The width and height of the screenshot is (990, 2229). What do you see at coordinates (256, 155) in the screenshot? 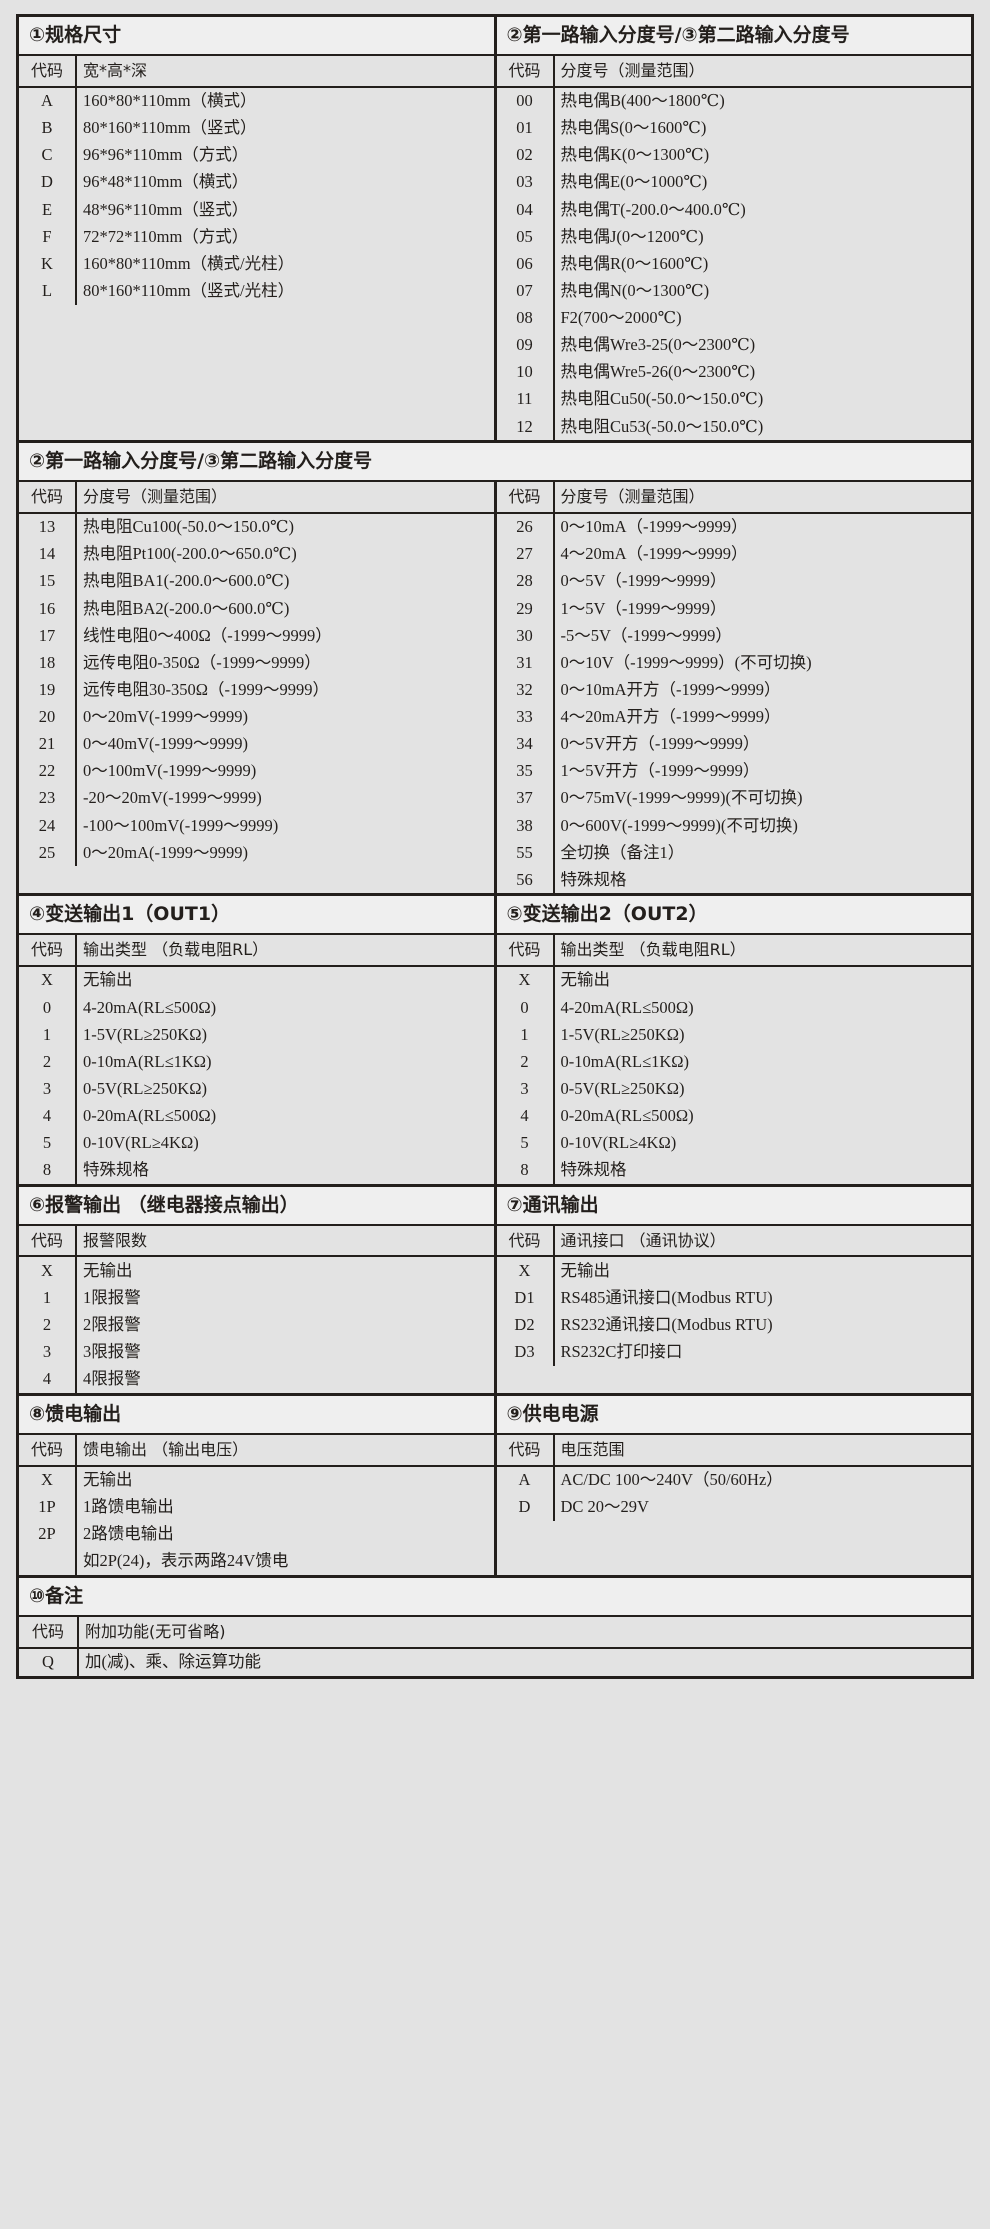
I see `table-row: C 96*96*110mm（方式）` at bounding box center [256, 155].